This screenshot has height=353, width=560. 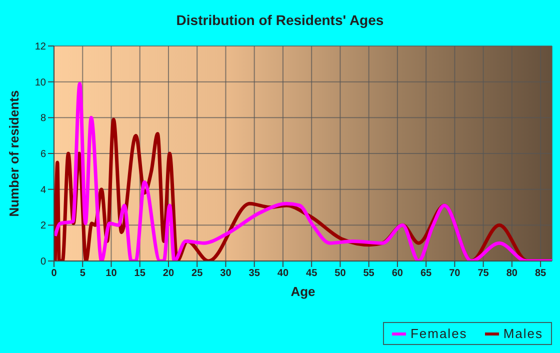 I want to click on legend-label: Females, so click(x=438, y=333).